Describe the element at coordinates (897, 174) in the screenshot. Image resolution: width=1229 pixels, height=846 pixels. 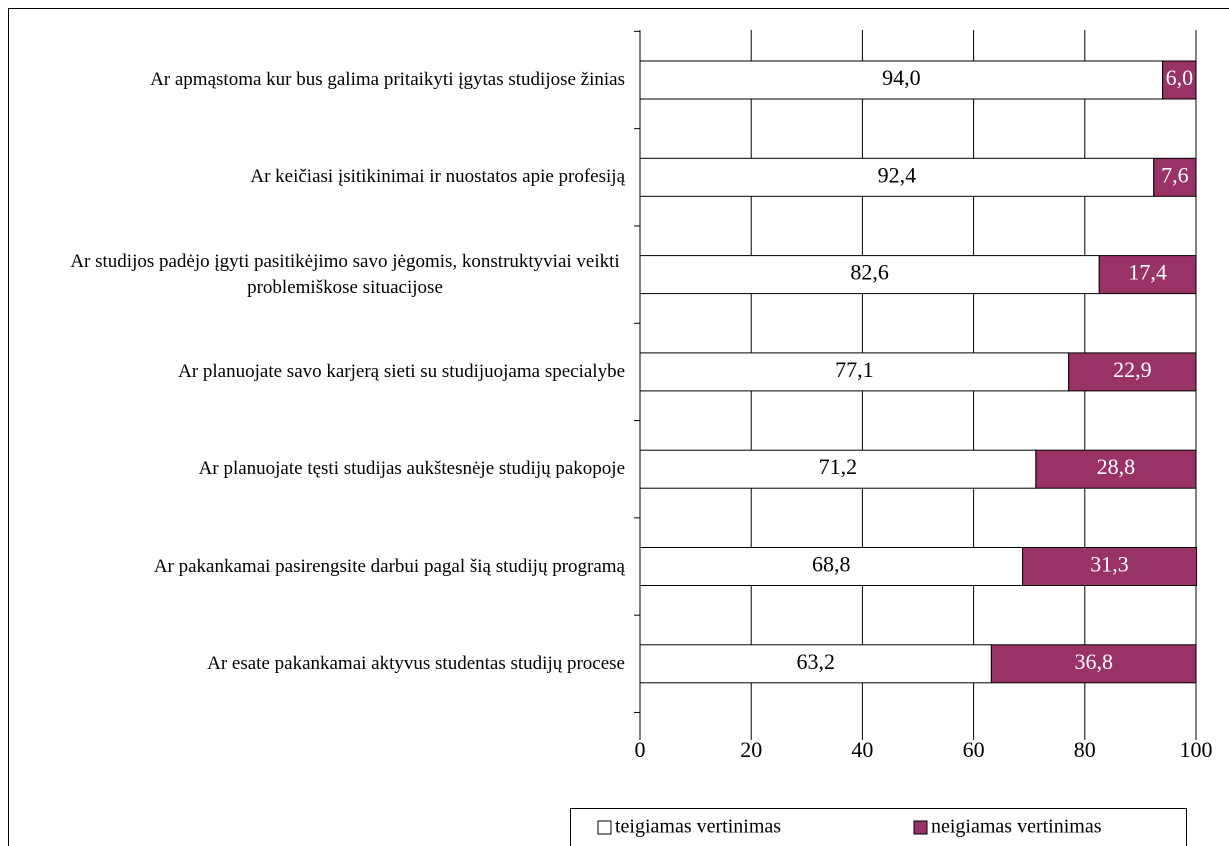
I see `data-label: 92,4` at that location.